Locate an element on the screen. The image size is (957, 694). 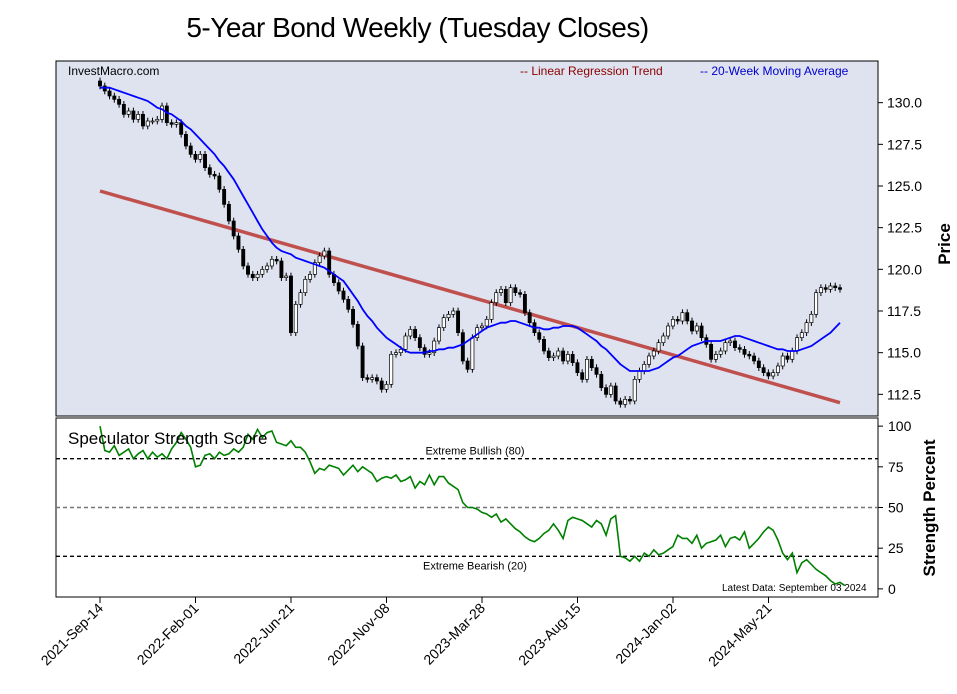
strength-tick-label: 25 is located at coordinates (896, 548).